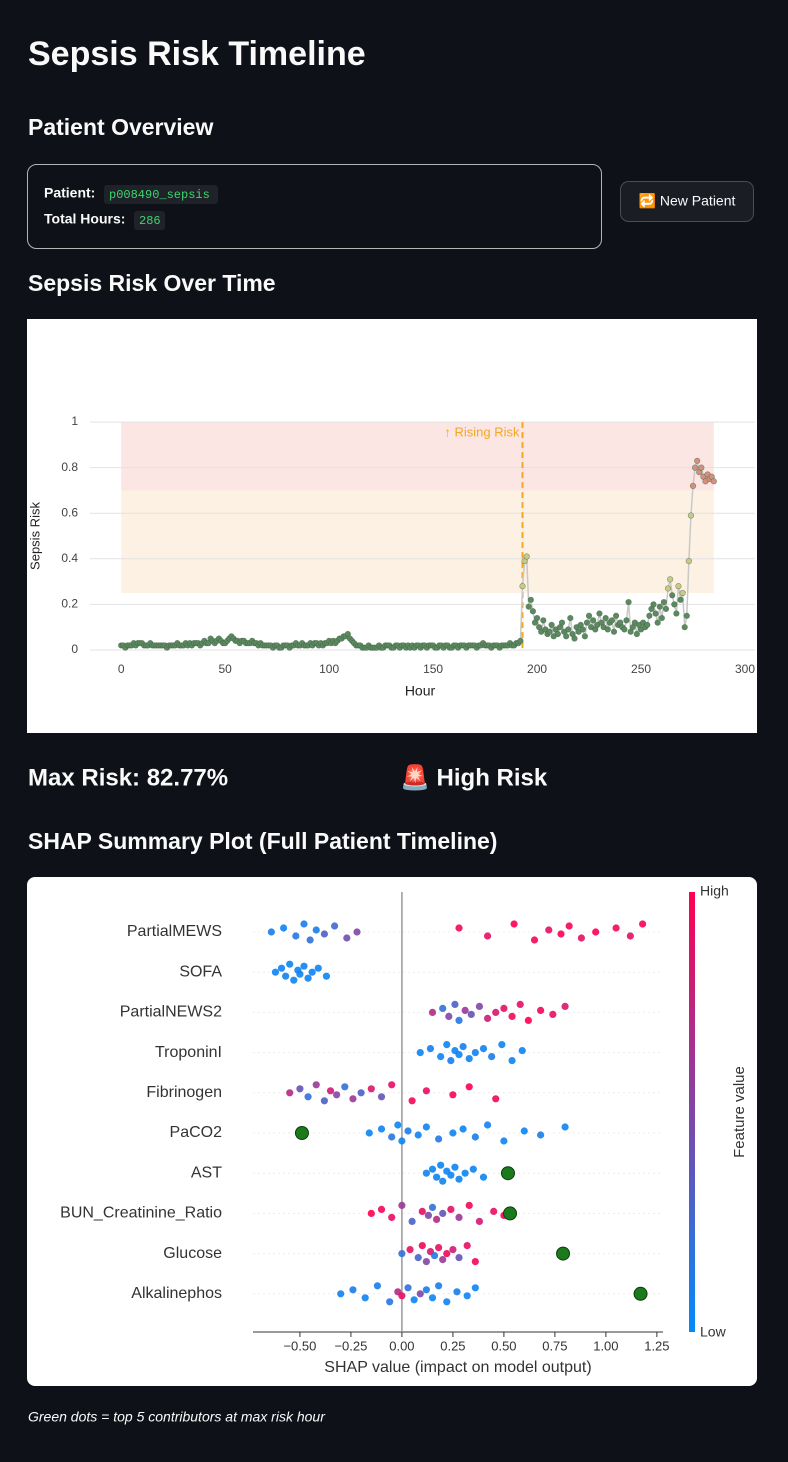 This screenshot has height=1462, width=788. I want to click on x-tick-label: 0, so click(121, 669).